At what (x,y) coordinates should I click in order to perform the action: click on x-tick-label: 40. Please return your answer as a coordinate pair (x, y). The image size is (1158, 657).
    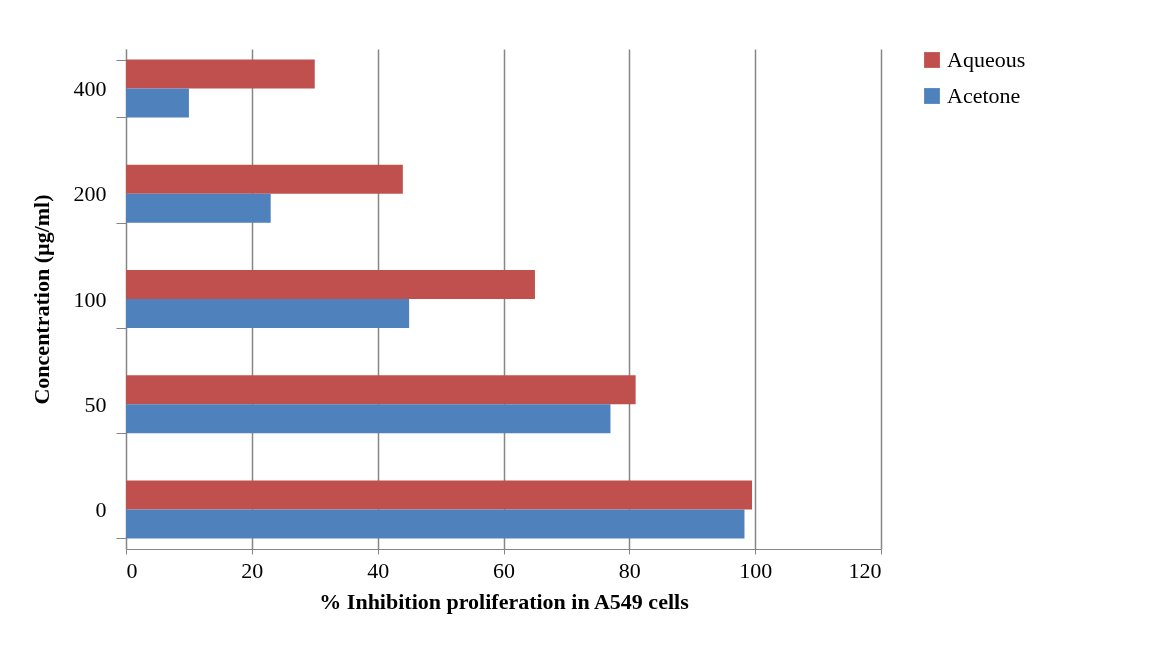
    Looking at the image, I should click on (378, 570).